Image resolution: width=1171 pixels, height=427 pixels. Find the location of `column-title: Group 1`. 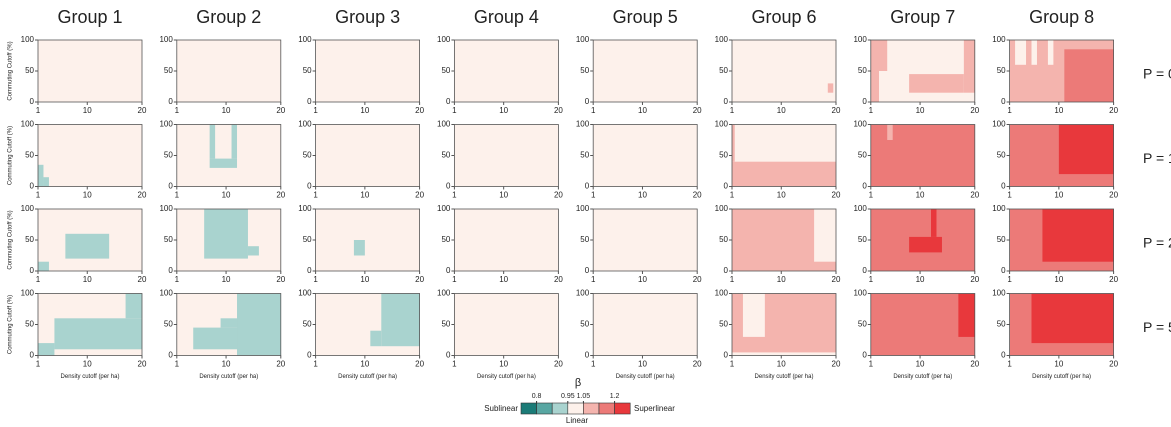

column-title: Group 1 is located at coordinates (89, 17).